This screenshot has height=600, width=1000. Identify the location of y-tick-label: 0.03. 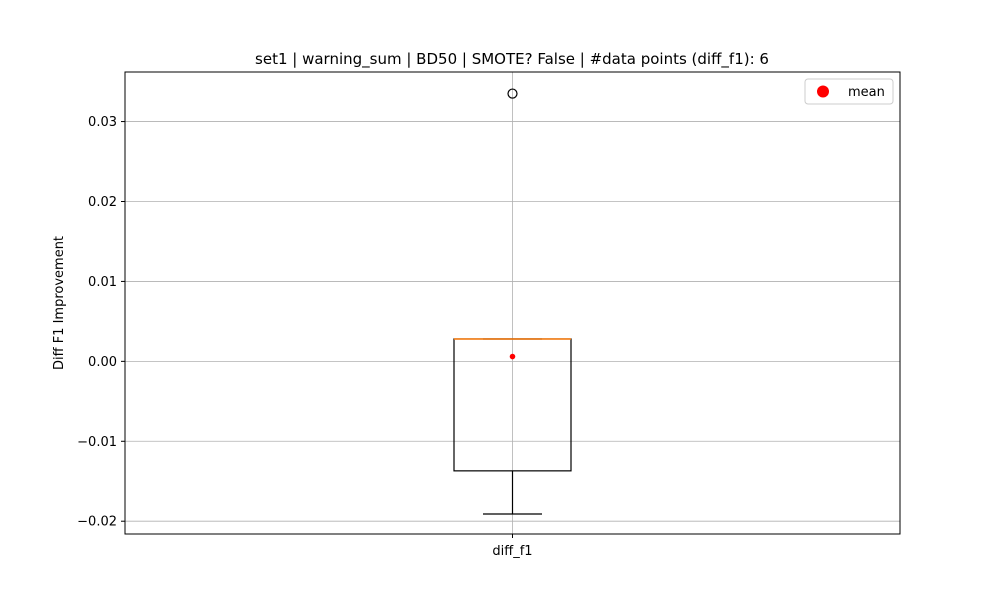
(102, 122).